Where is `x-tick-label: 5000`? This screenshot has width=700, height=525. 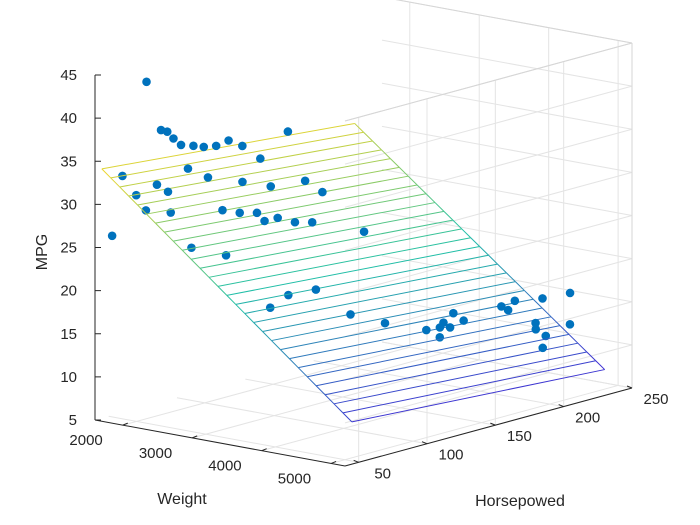
x-tick-label: 5000 is located at coordinates (294, 478).